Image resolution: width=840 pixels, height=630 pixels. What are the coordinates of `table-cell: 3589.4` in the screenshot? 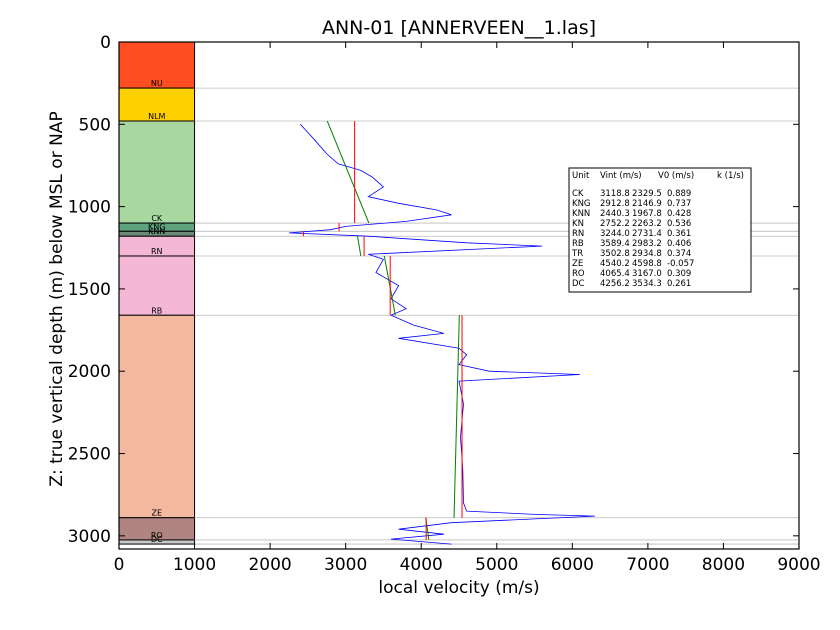 It's located at (615, 244).